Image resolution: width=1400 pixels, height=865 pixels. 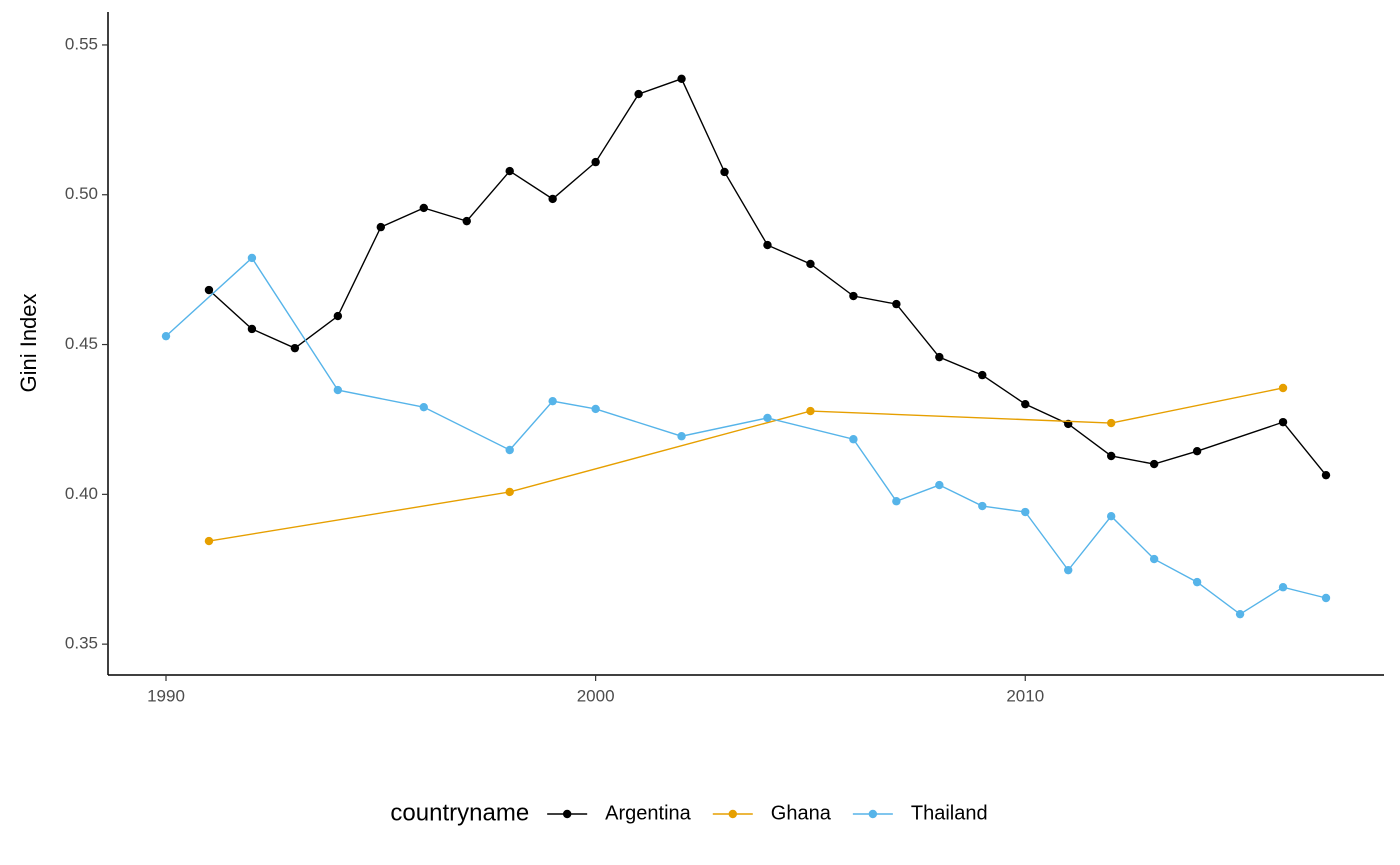 I want to click on y-axis-title: Gini Index, so click(x=28, y=342).